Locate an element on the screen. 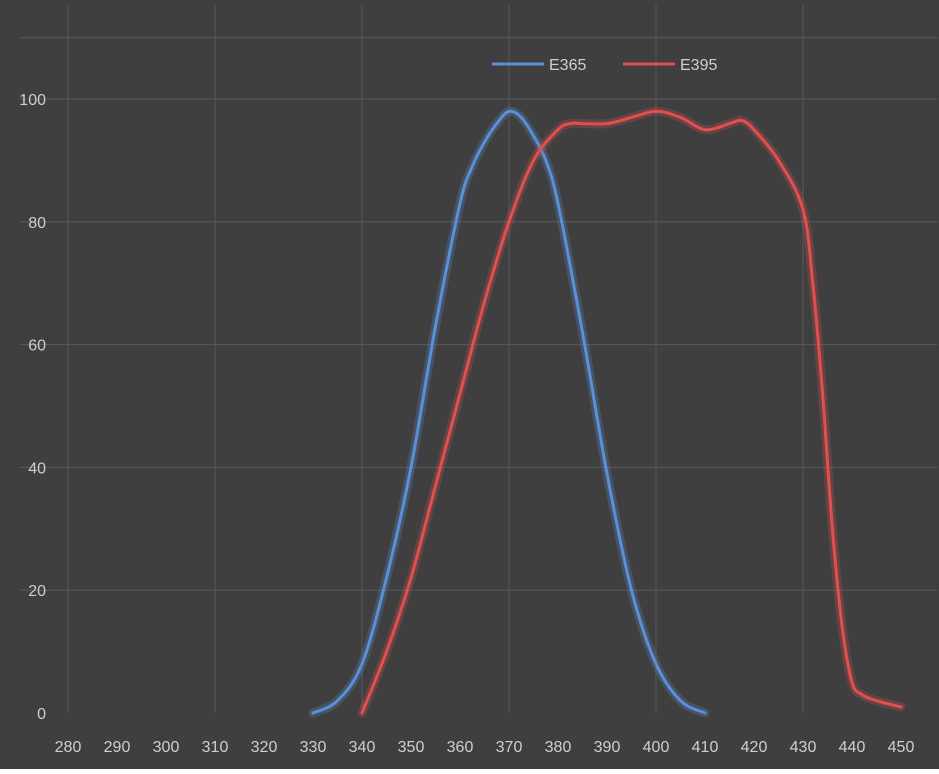 This screenshot has width=939, height=774. y-tick-label: 0 is located at coordinates (41, 714).